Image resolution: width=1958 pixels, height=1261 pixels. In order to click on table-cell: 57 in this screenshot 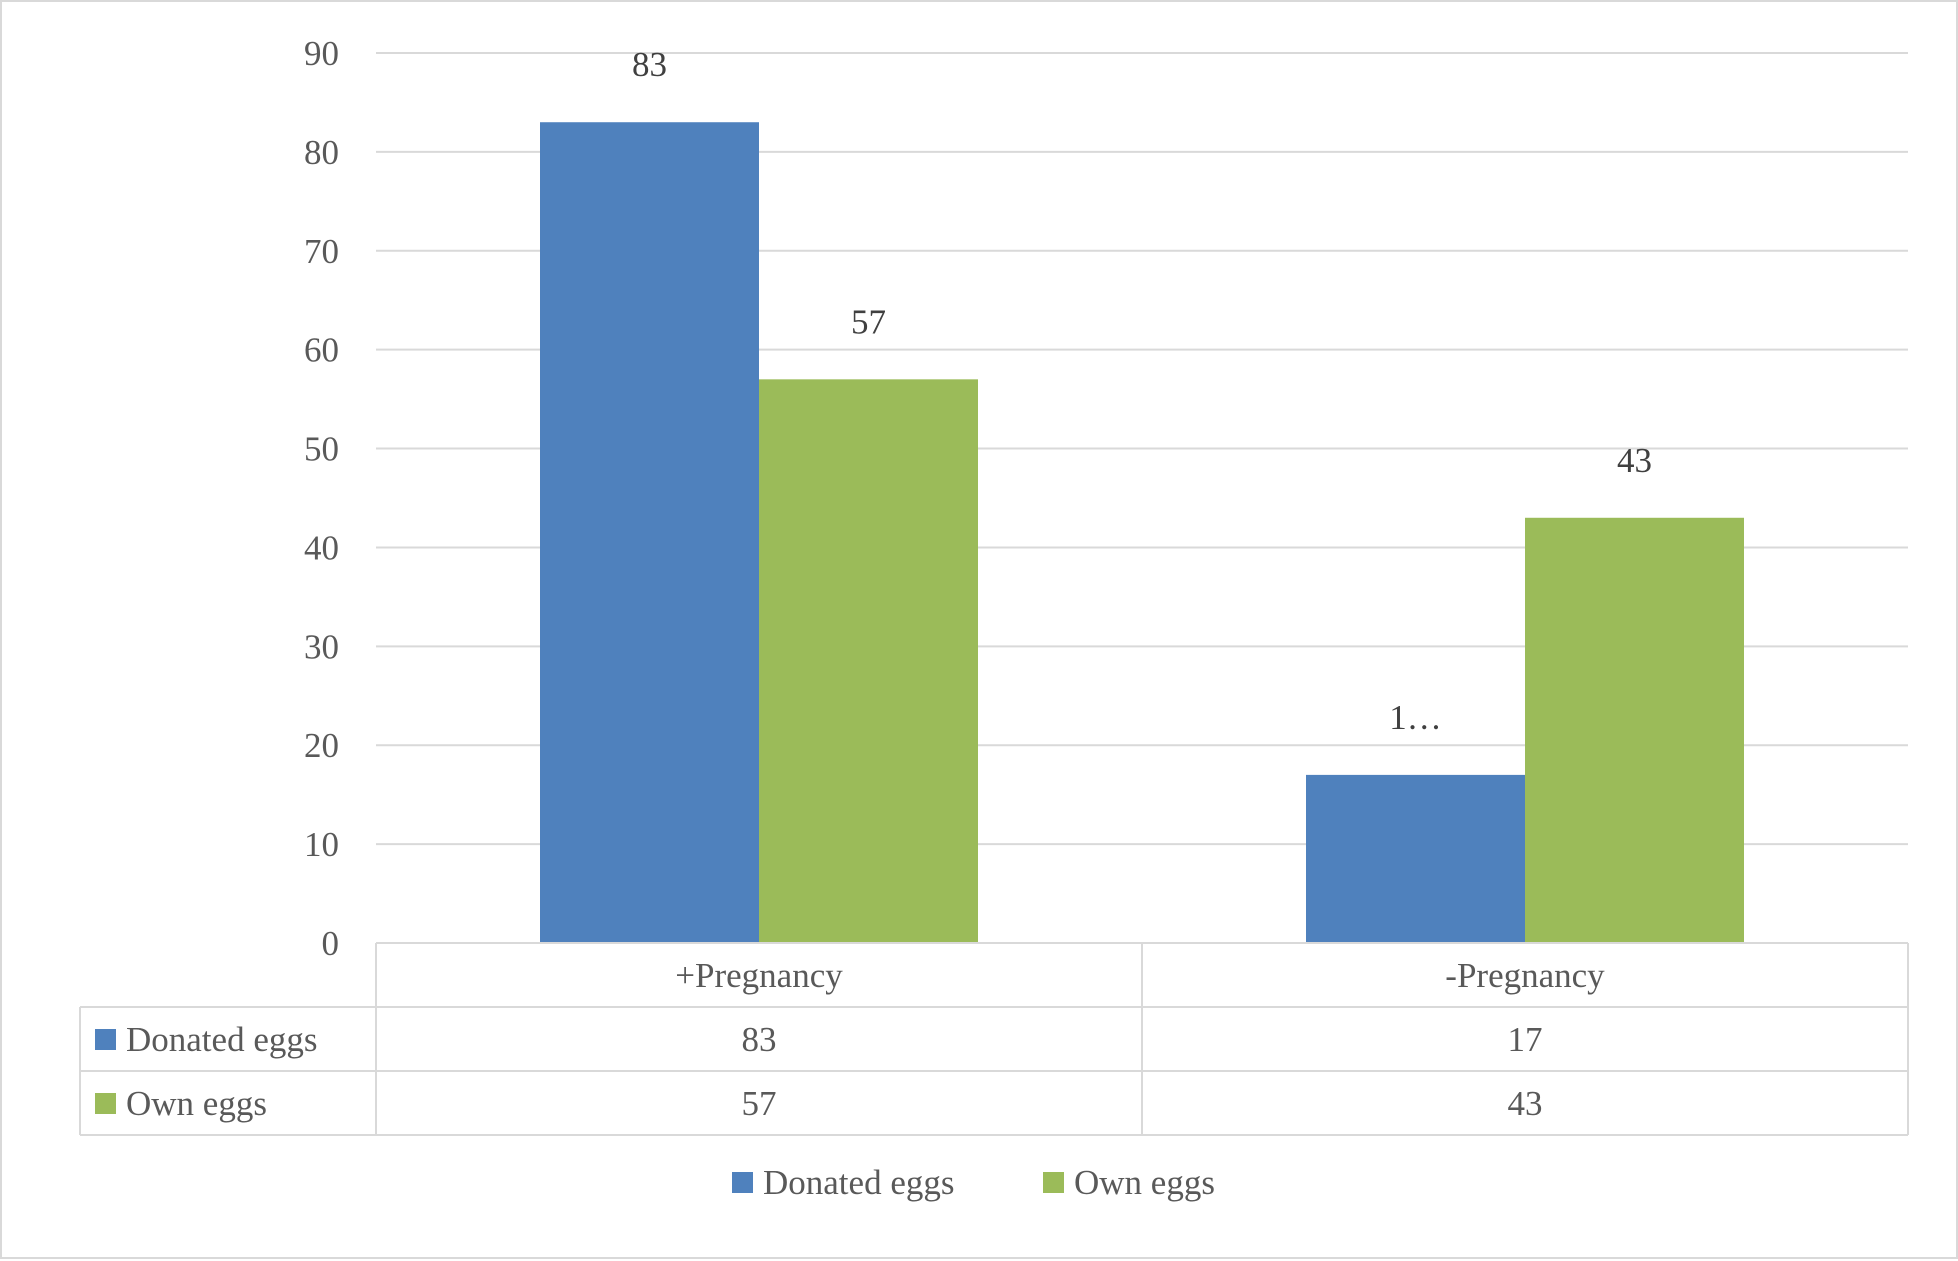, I will do `click(759, 1103)`.